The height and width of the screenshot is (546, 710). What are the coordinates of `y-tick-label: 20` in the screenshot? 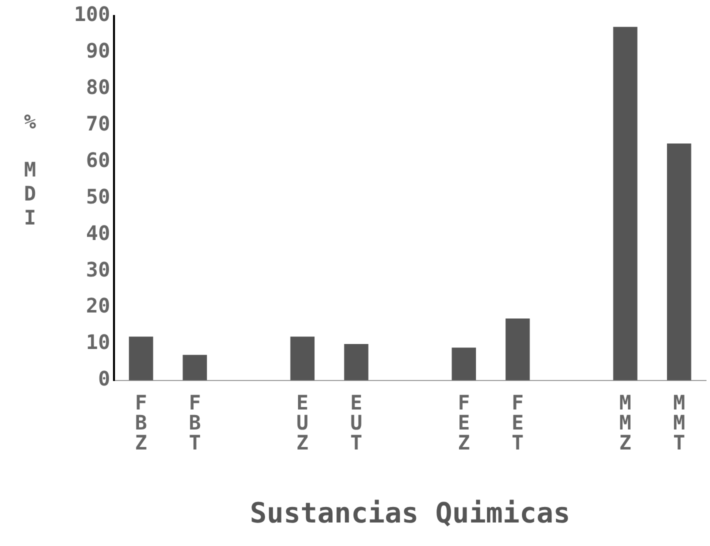 It's located at (98, 306).